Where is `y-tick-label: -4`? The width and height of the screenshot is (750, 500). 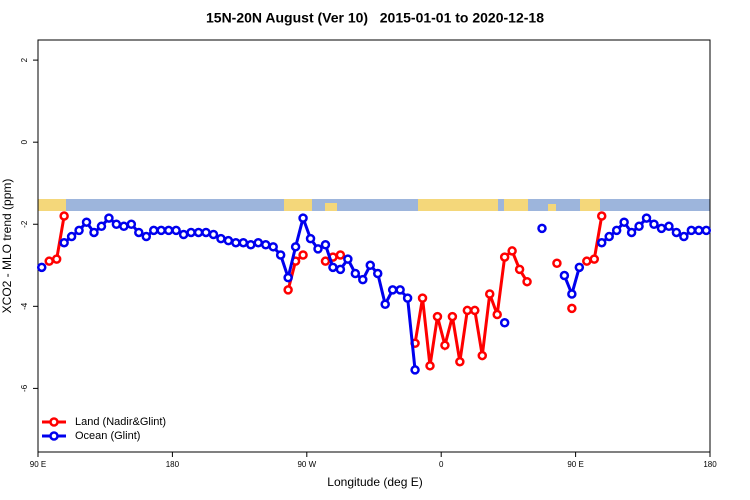 y-tick-label: -4 is located at coordinates (24, 306).